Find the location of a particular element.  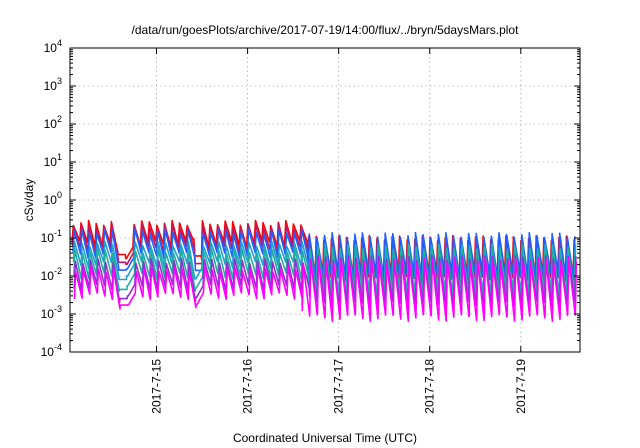

y-tick-label: 10³ is located at coordinates (53, 84).